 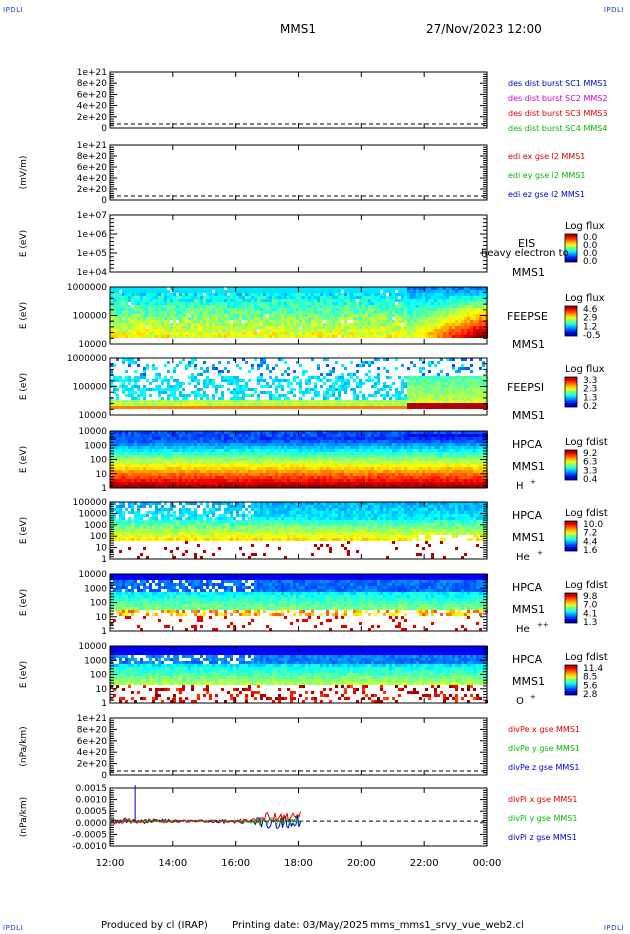 What do you see at coordinates (590, 327) in the screenshot?
I see `colorbar-tick: 1.2` at bounding box center [590, 327].